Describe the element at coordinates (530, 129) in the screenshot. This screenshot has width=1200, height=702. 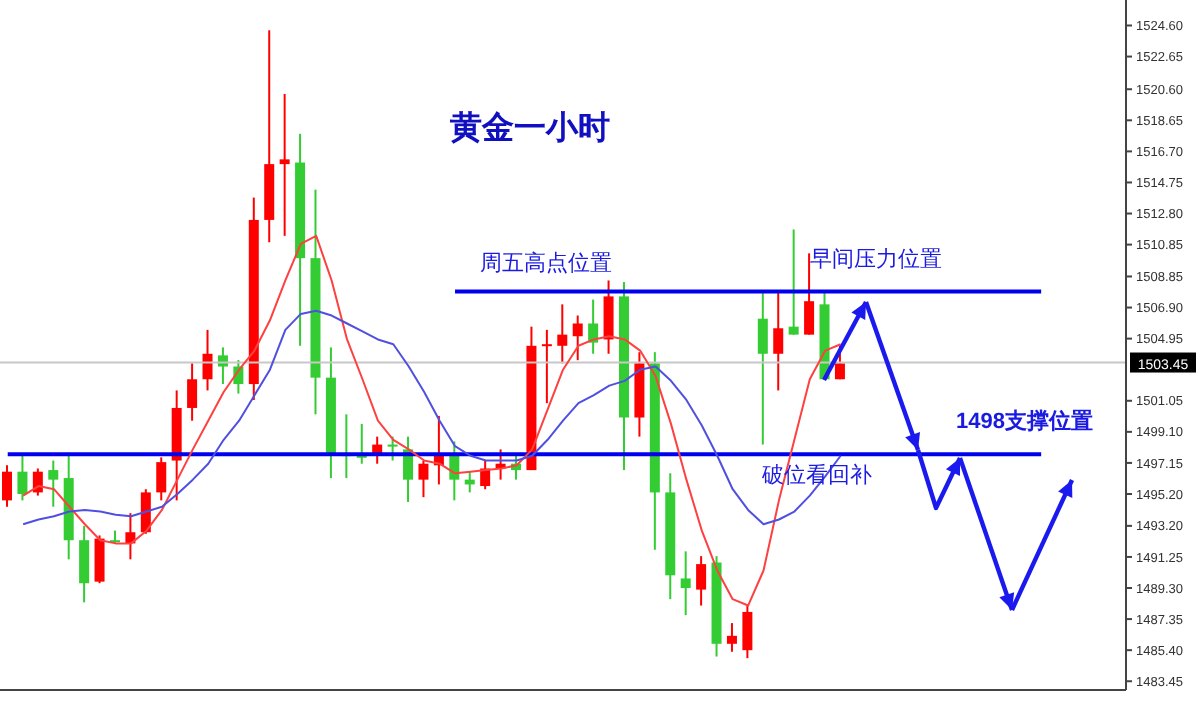
I see `text: 黄金一小时` at that location.